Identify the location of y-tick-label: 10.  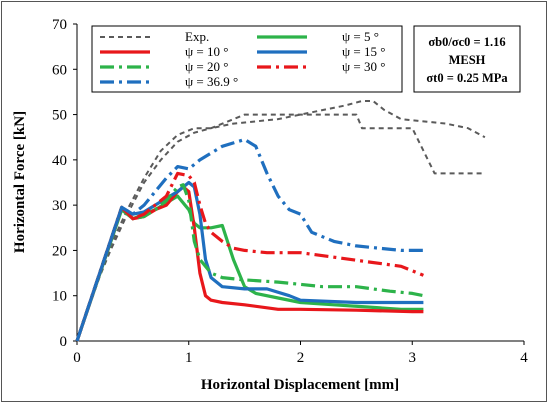
(59, 297).